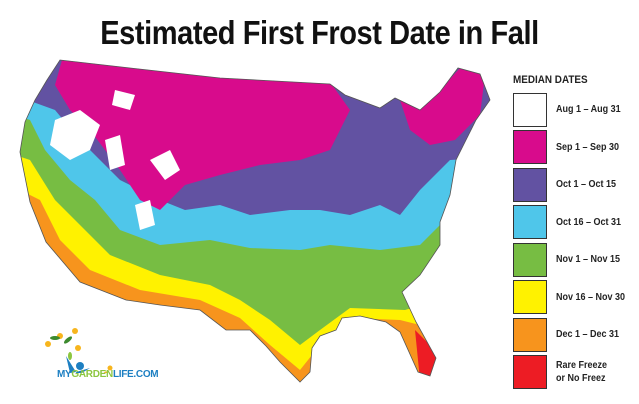 This screenshot has width=639, height=404. Describe the element at coordinates (550, 80) in the screenshot. I see `legend-title: MEDIAN DATES` at that location.